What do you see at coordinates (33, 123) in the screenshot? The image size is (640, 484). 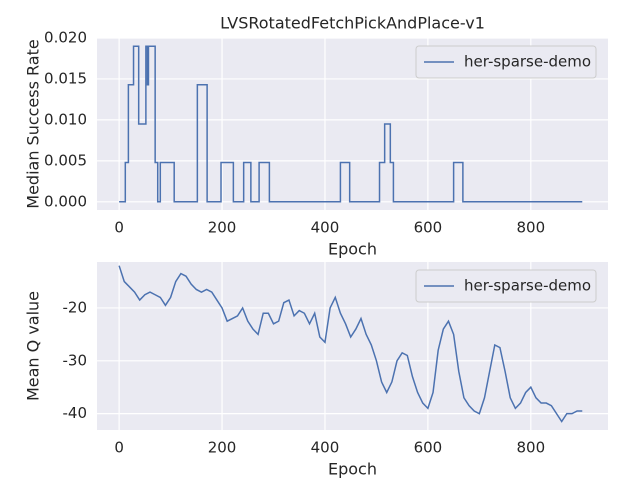 I see `y-axis-label: Median Success Rate` at bounding box center [33, 123].